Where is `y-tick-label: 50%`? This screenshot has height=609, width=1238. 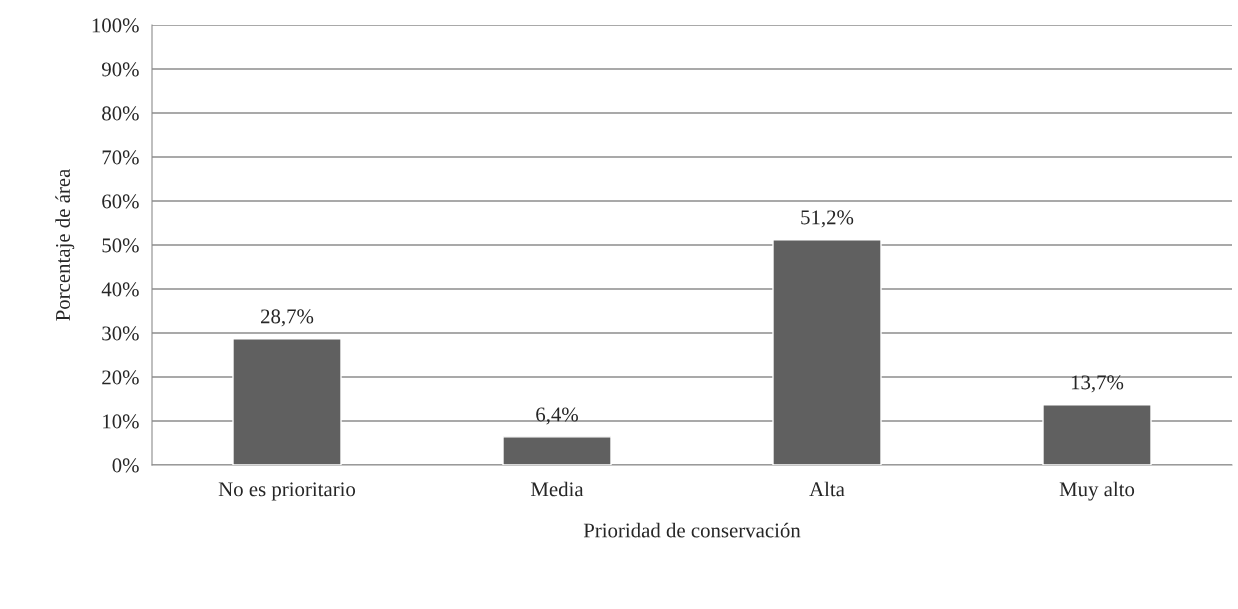 y-tick-label: 50% is located at coordinates (120, 245).